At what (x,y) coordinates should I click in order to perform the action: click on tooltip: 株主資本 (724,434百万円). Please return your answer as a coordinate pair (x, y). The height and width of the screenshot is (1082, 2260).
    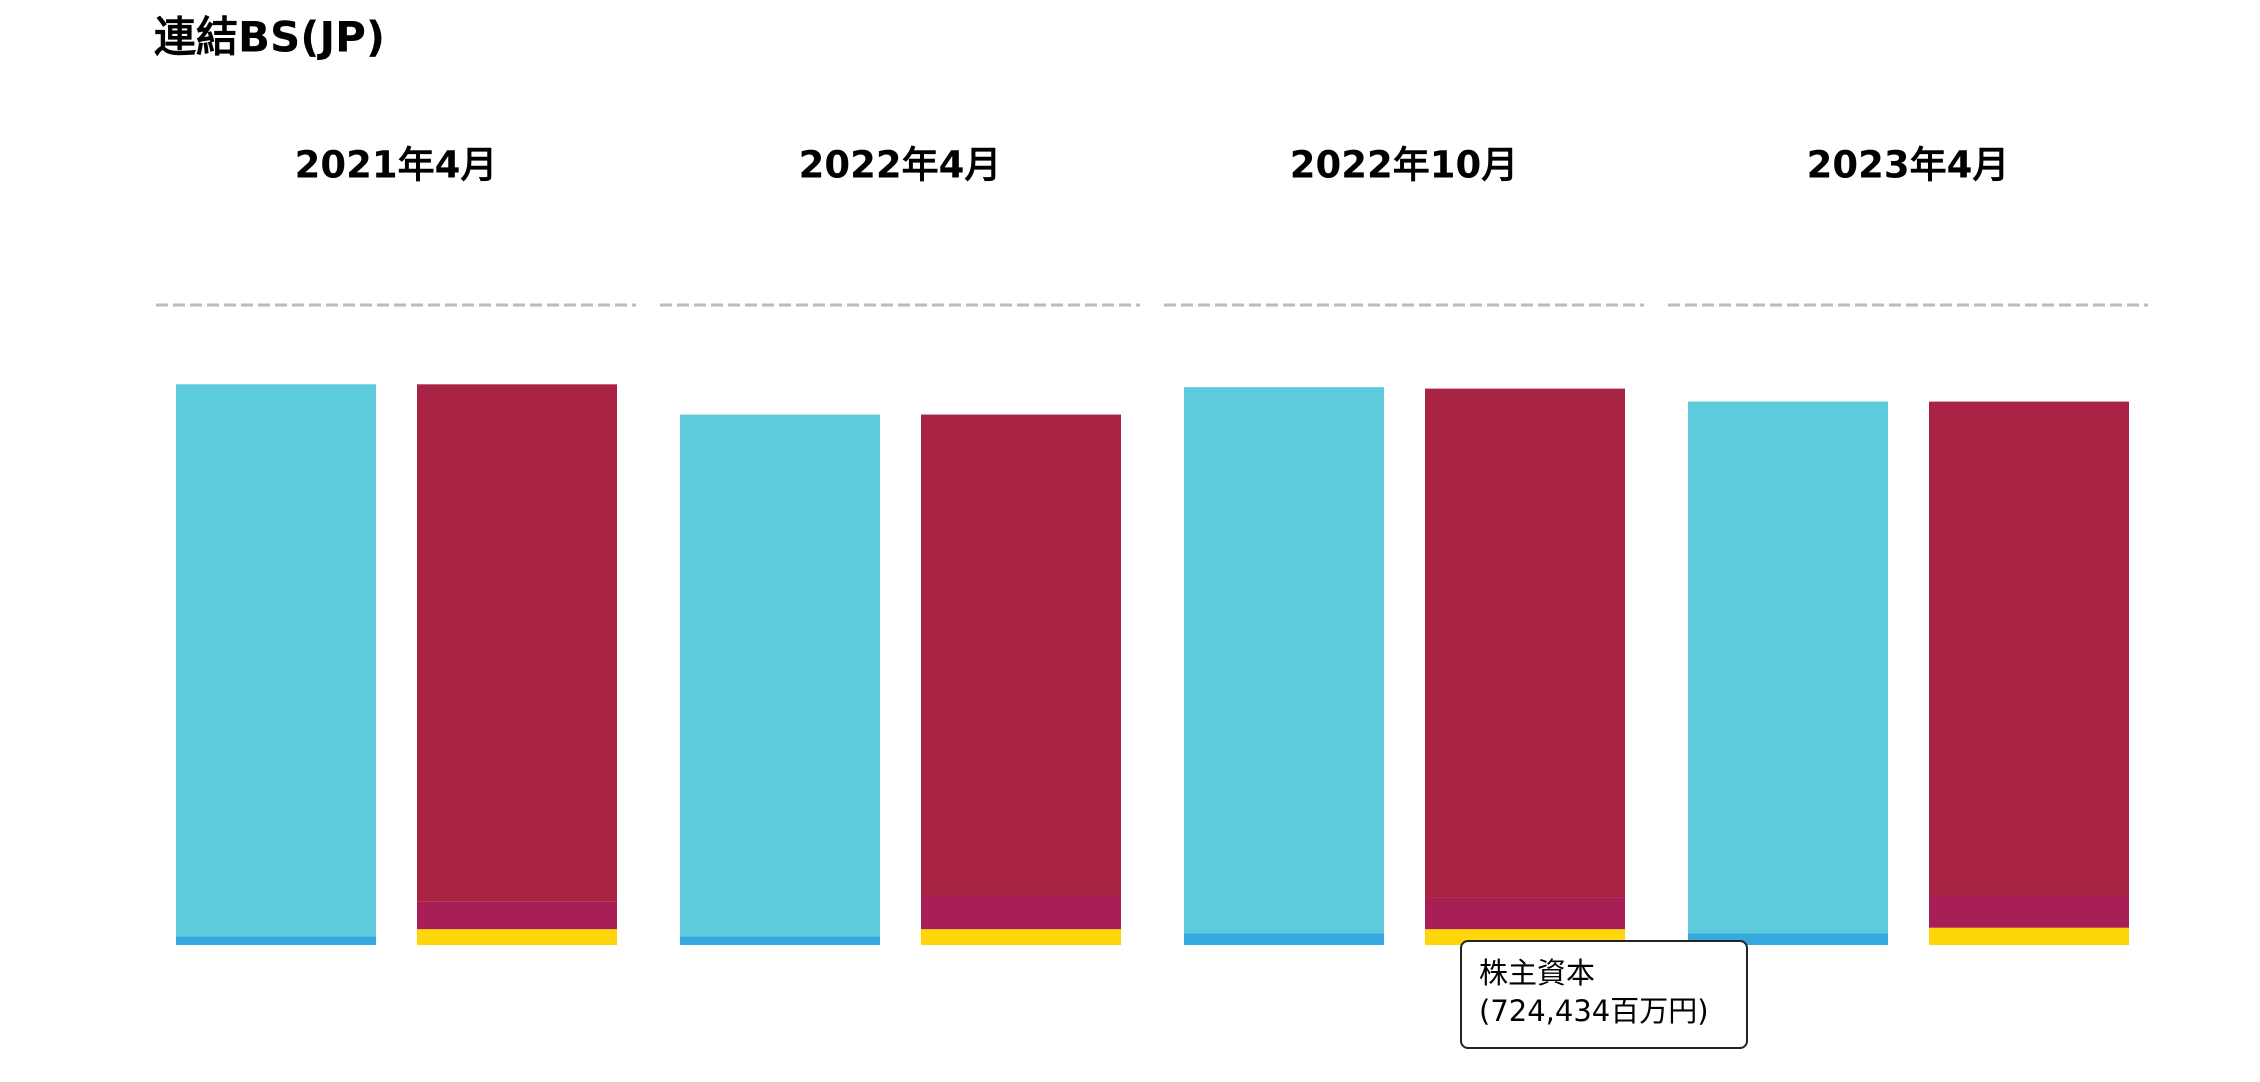
    Looking at the image, I should click on (1604, 994).